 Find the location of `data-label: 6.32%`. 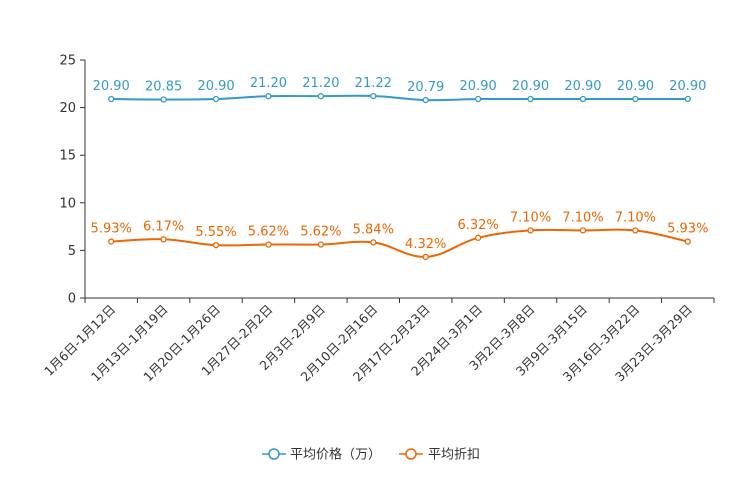

data-label: 6.32% is located at coordinates (477, 225).